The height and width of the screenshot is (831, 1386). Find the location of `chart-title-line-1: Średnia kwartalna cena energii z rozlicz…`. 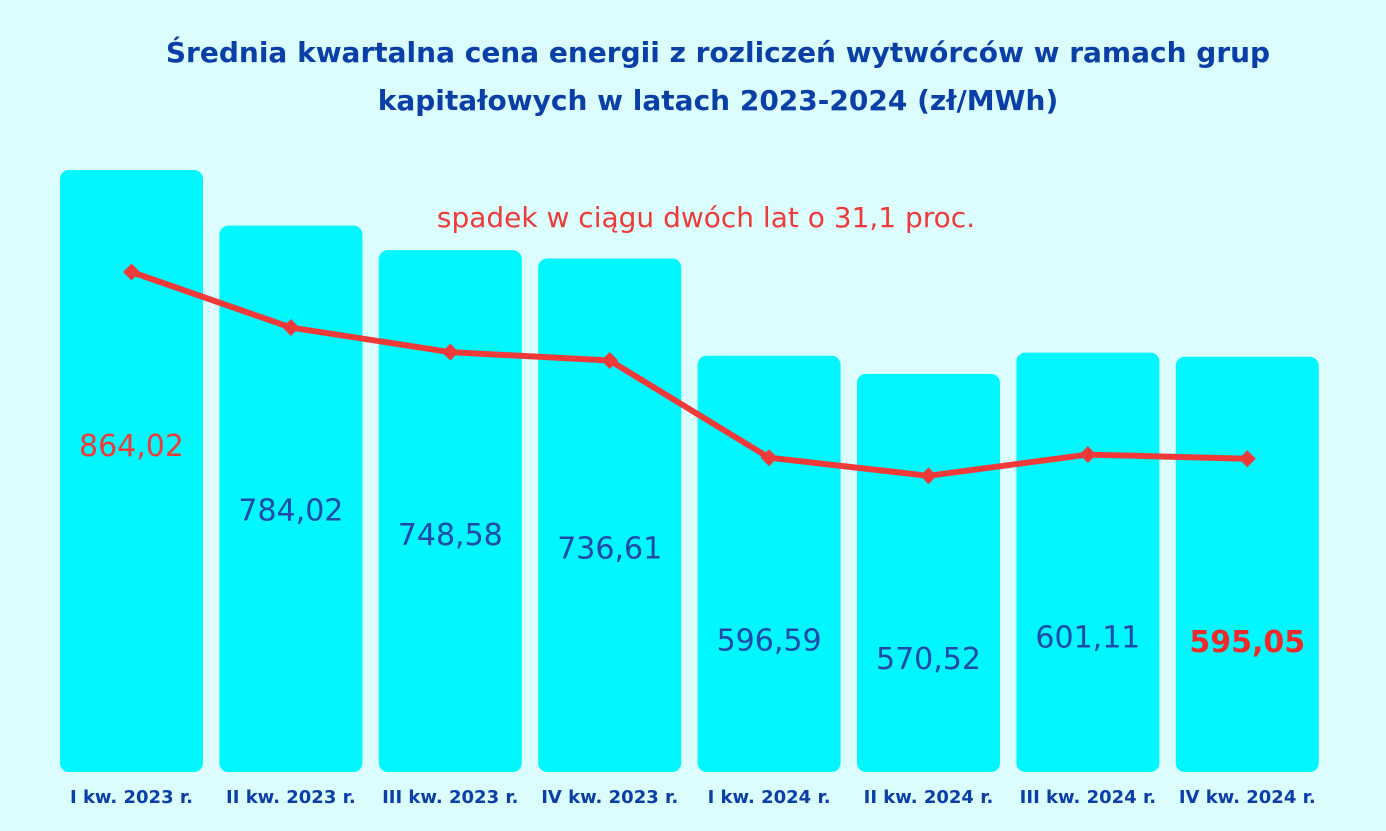

chart-title-line-1: Średnia kwartalna cena energii z rozlicz… is located at coordinates (718, 52).